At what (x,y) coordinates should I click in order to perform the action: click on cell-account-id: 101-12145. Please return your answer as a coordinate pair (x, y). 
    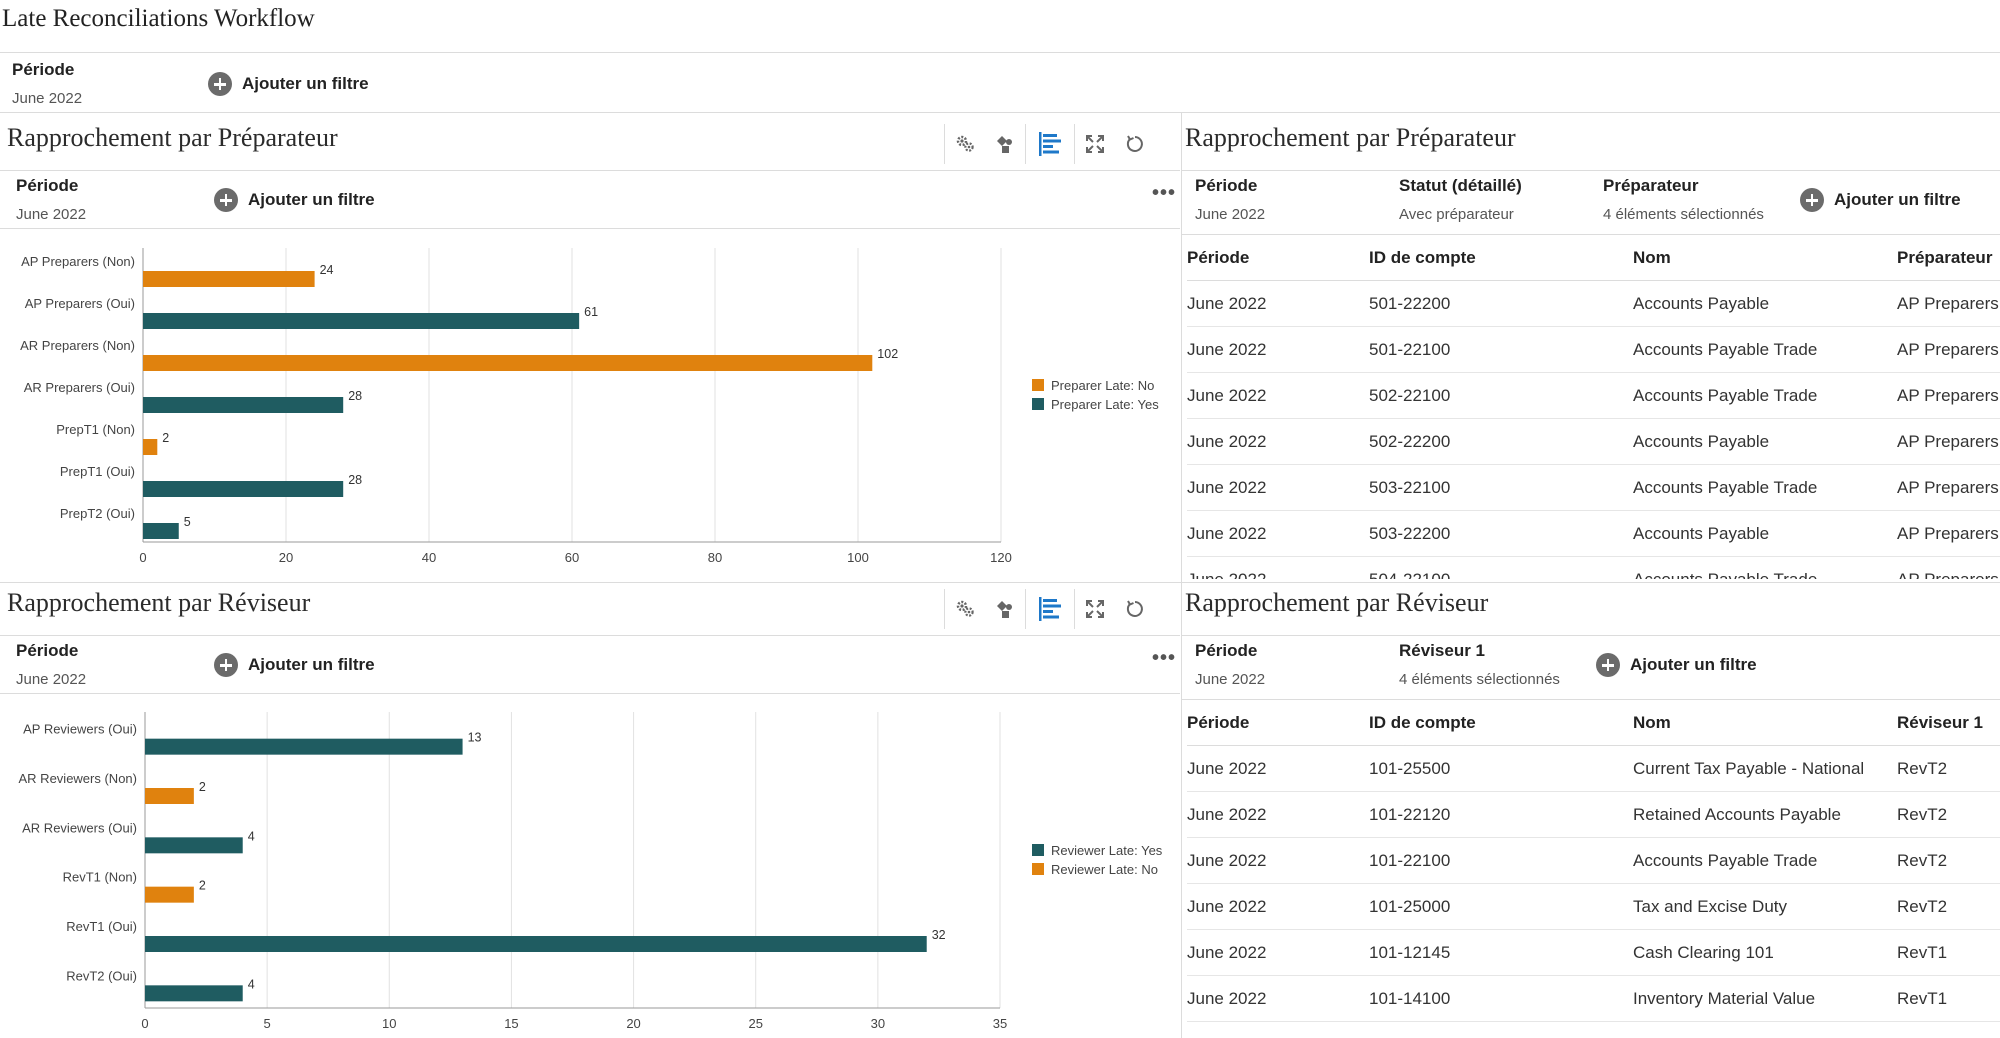
    Looking at the image, I should click on (1501, 952).